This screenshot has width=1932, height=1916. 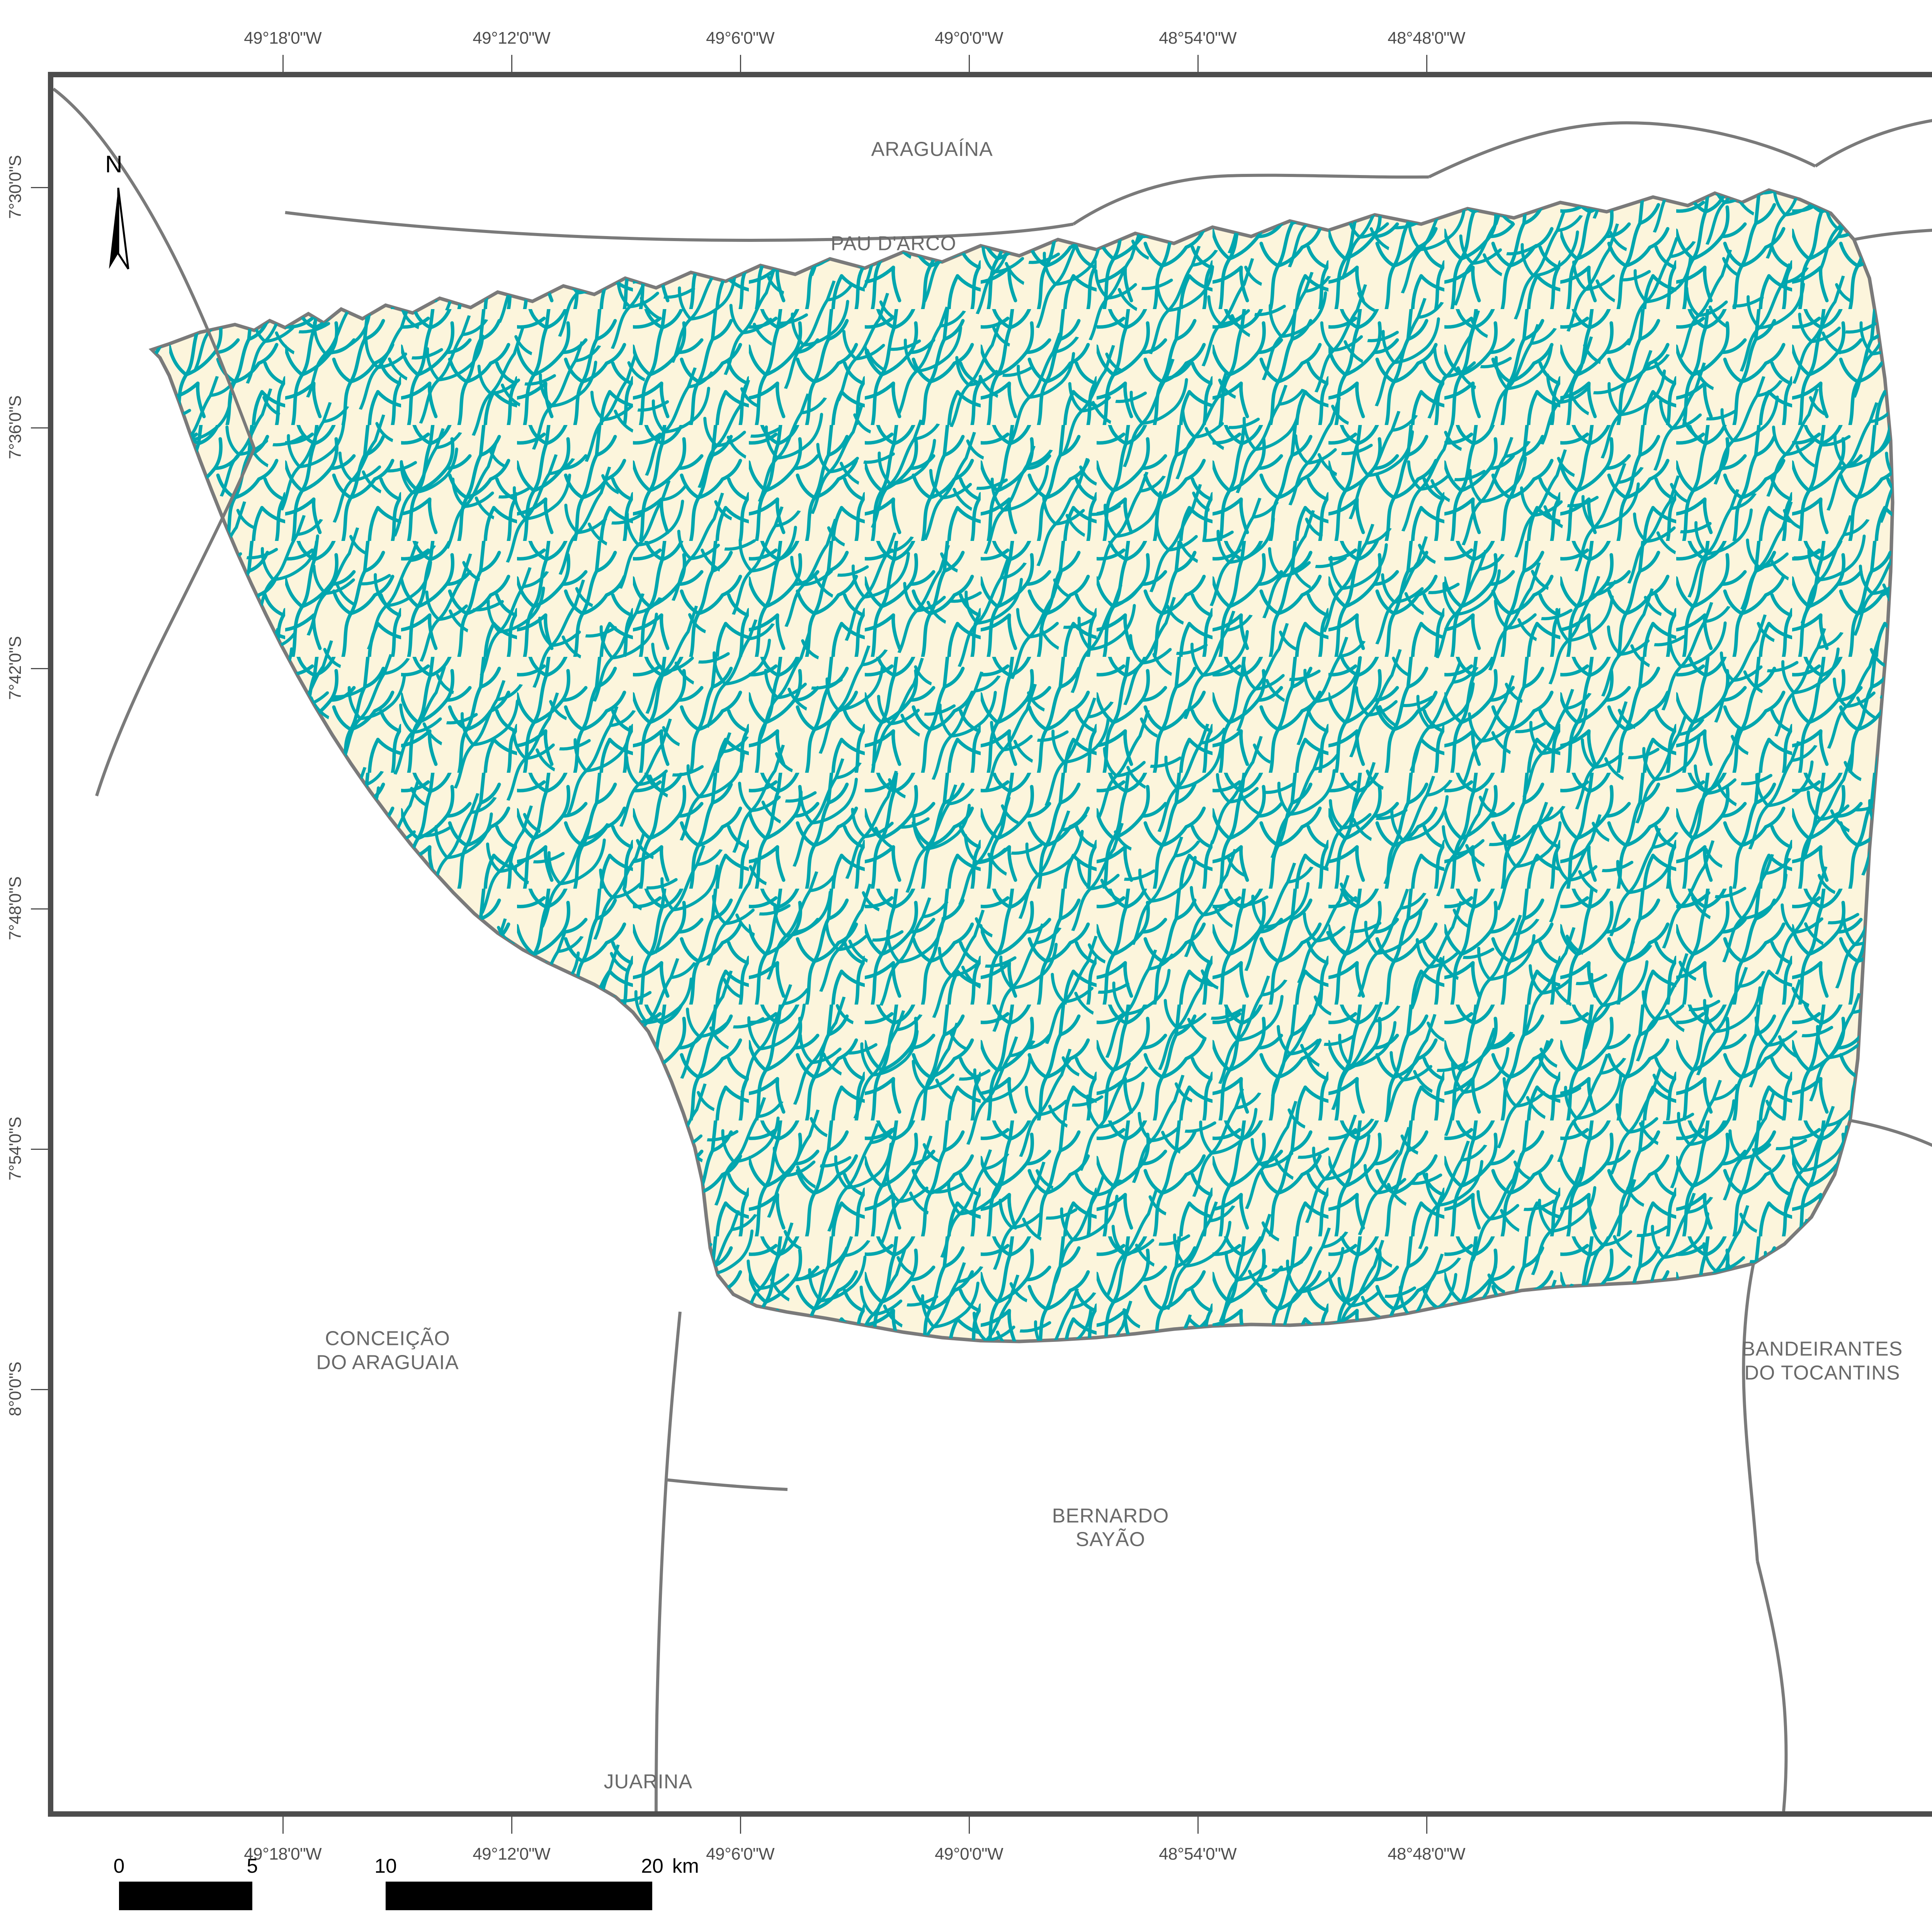 What do you see at coordinates (741, 38) in the screenshot?
I see `lon-label-top-2: 49°6'0"W` at bounding box center [741, 38].